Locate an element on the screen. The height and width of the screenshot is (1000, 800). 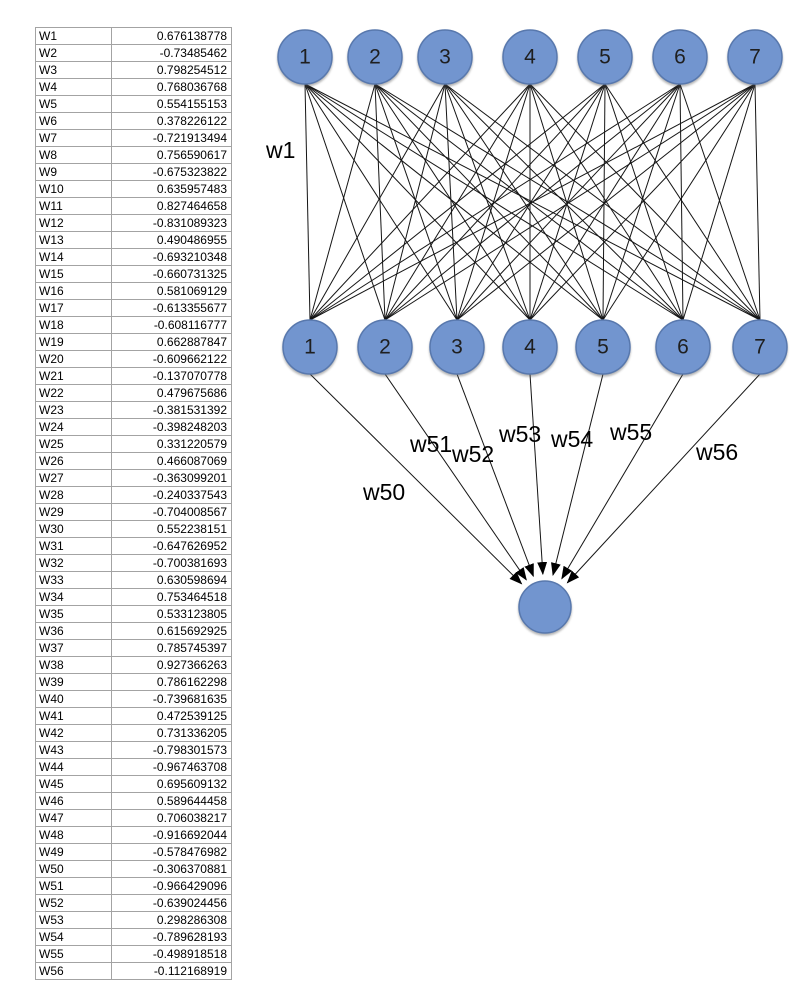
weight-value-cell: -0.700381693 is located at coordinates (172, 563).